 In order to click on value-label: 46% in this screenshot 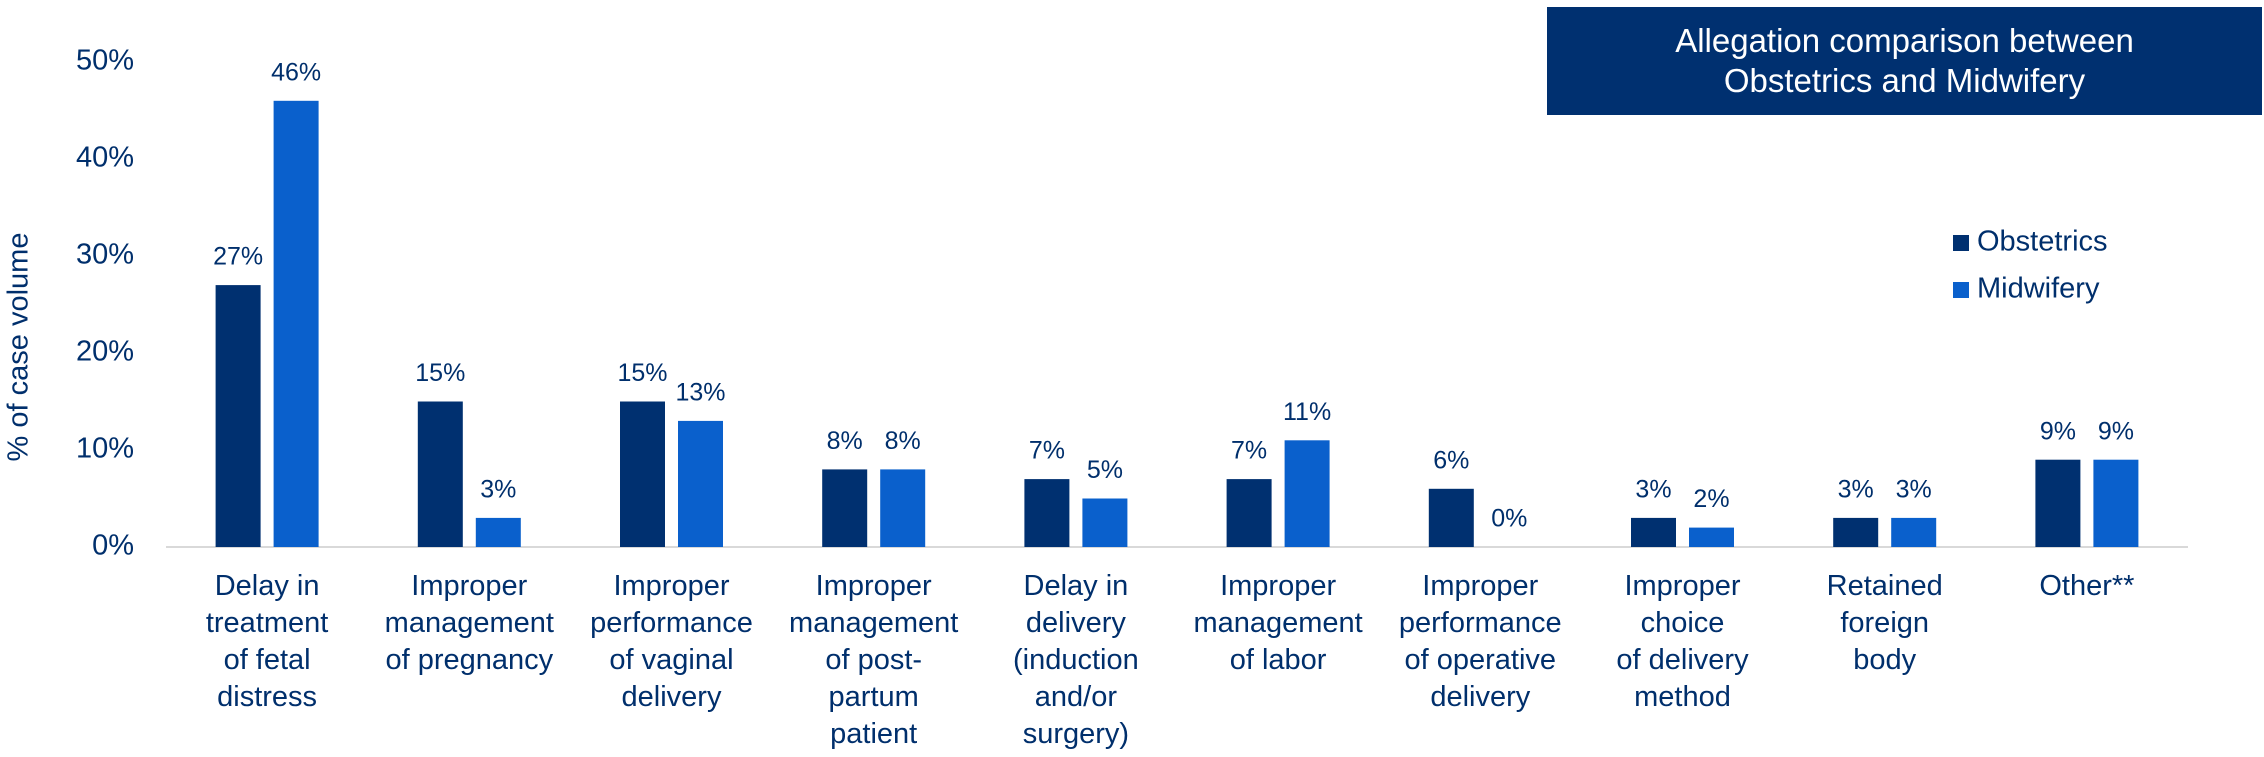, I will do `click(296, 72)`.